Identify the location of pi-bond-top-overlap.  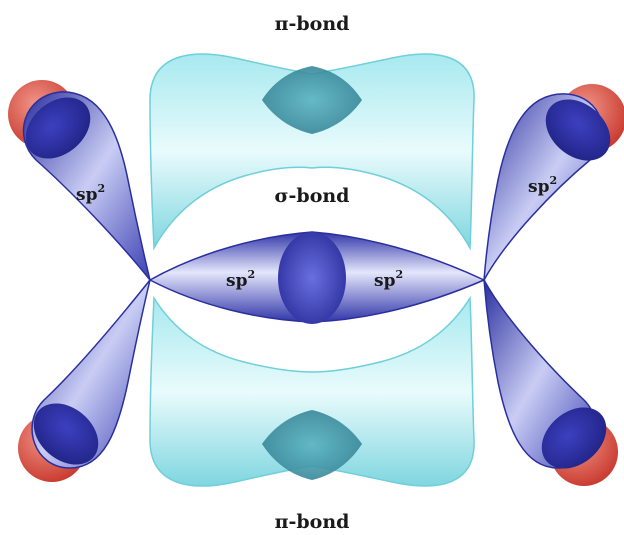
(312, 100).